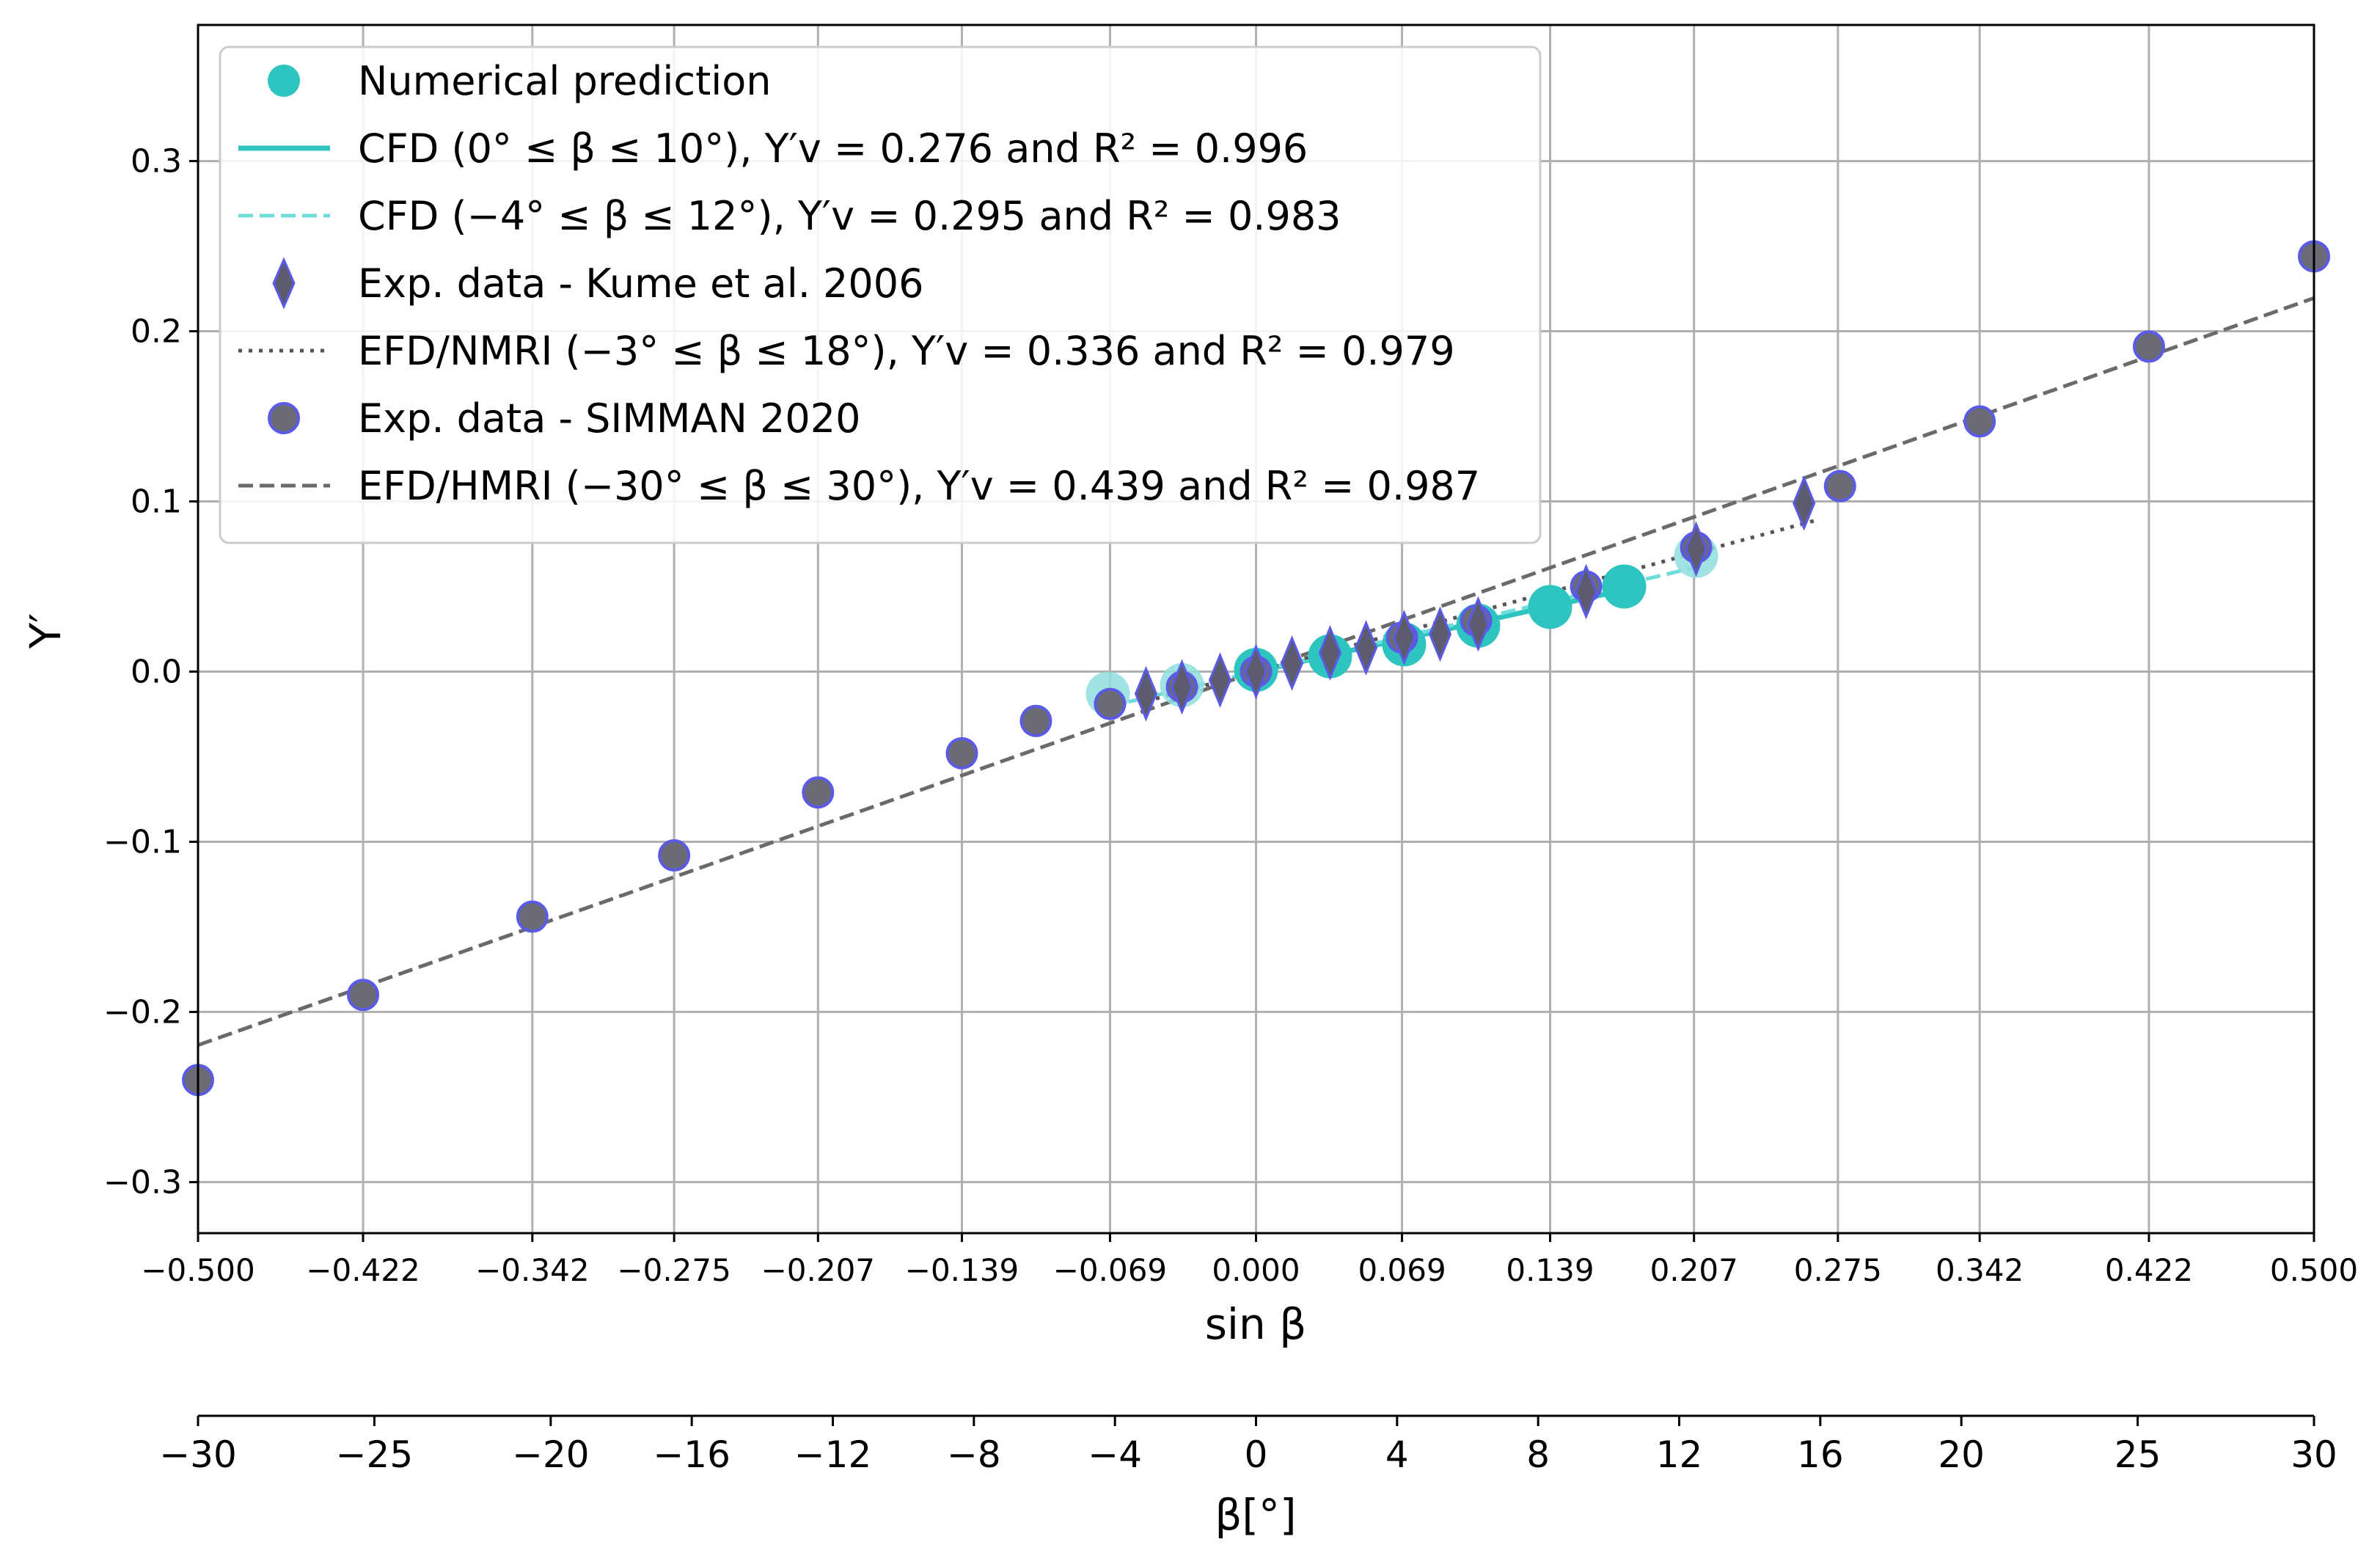 Image resolution: width=2380 pixels, height=1553 pixels. I want to click on y-tick-label: 0.0, so click(157, 671).